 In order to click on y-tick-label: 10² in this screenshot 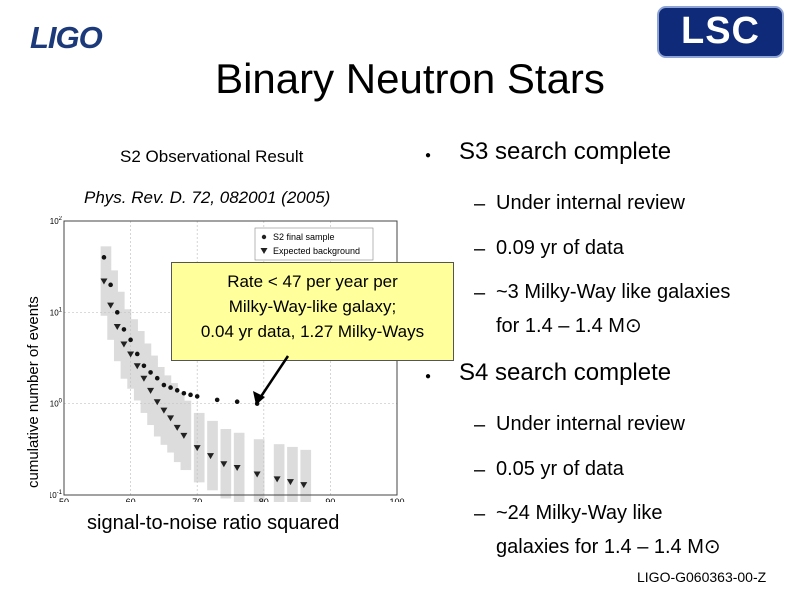, I will do `click(56, 221)`.